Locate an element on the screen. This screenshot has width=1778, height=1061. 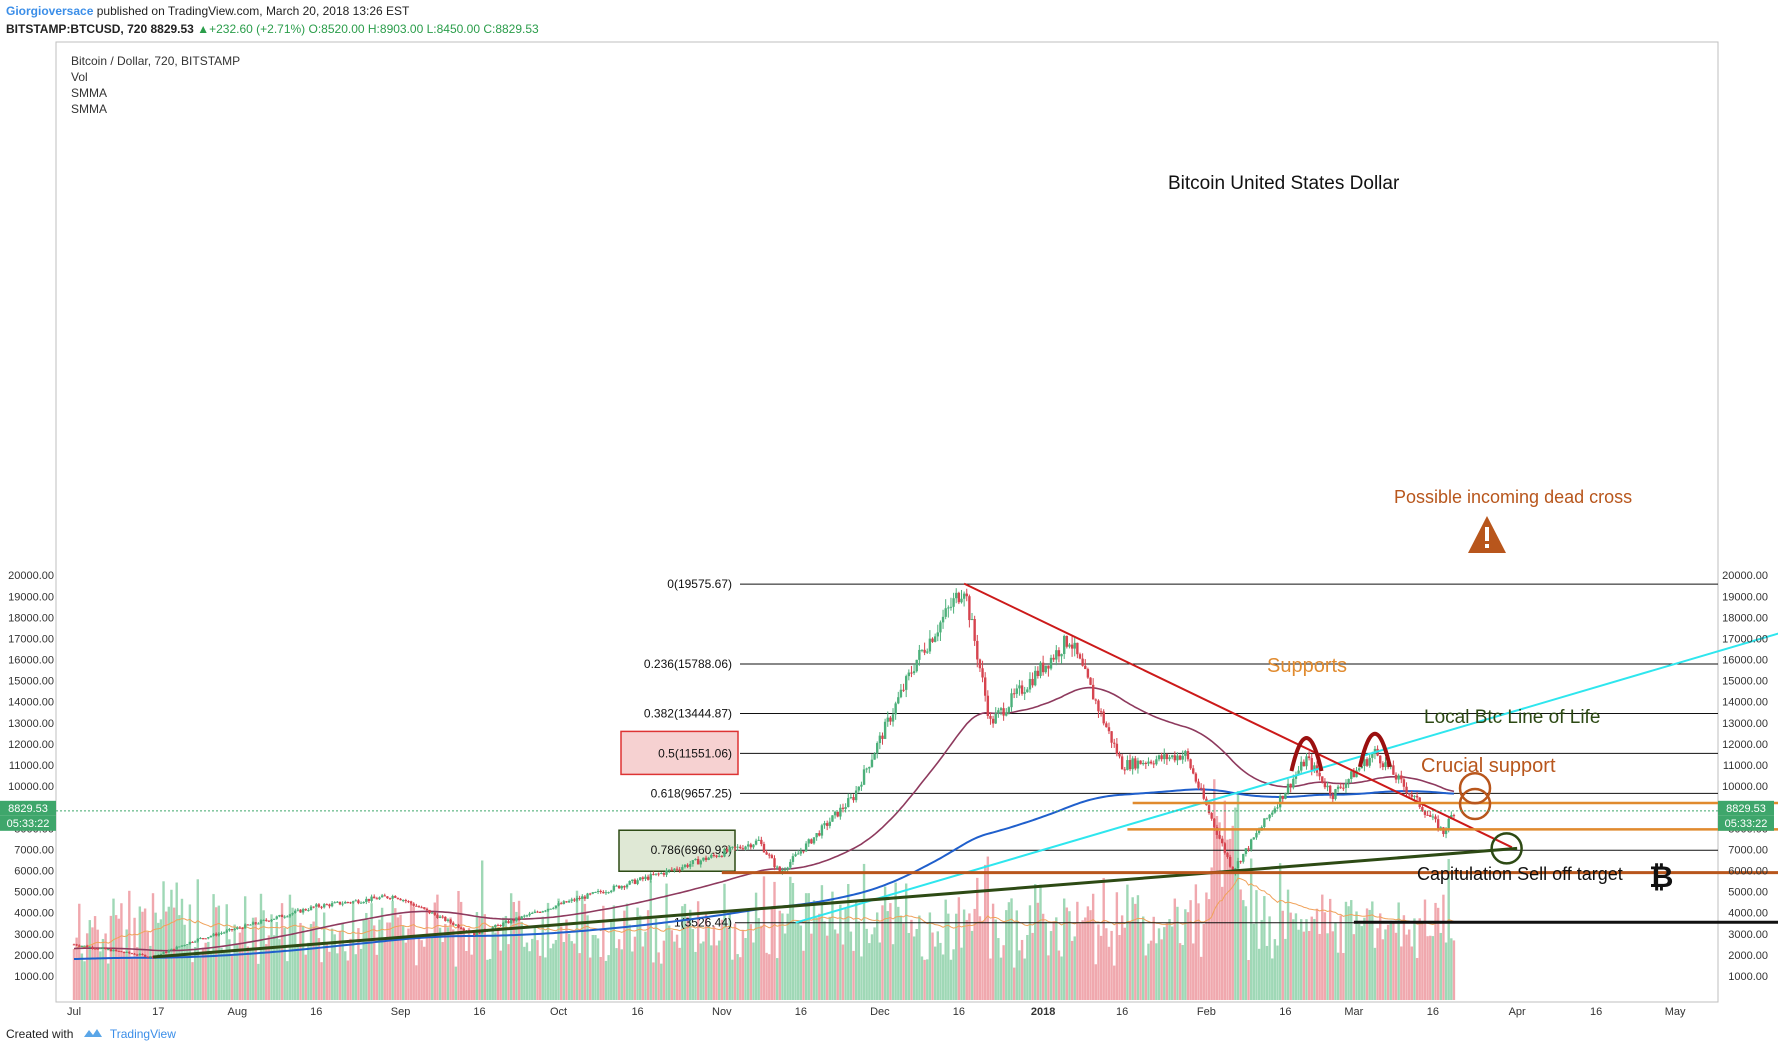
fib-label: 0.786(6960.93) is located at coordinates (691, 850).